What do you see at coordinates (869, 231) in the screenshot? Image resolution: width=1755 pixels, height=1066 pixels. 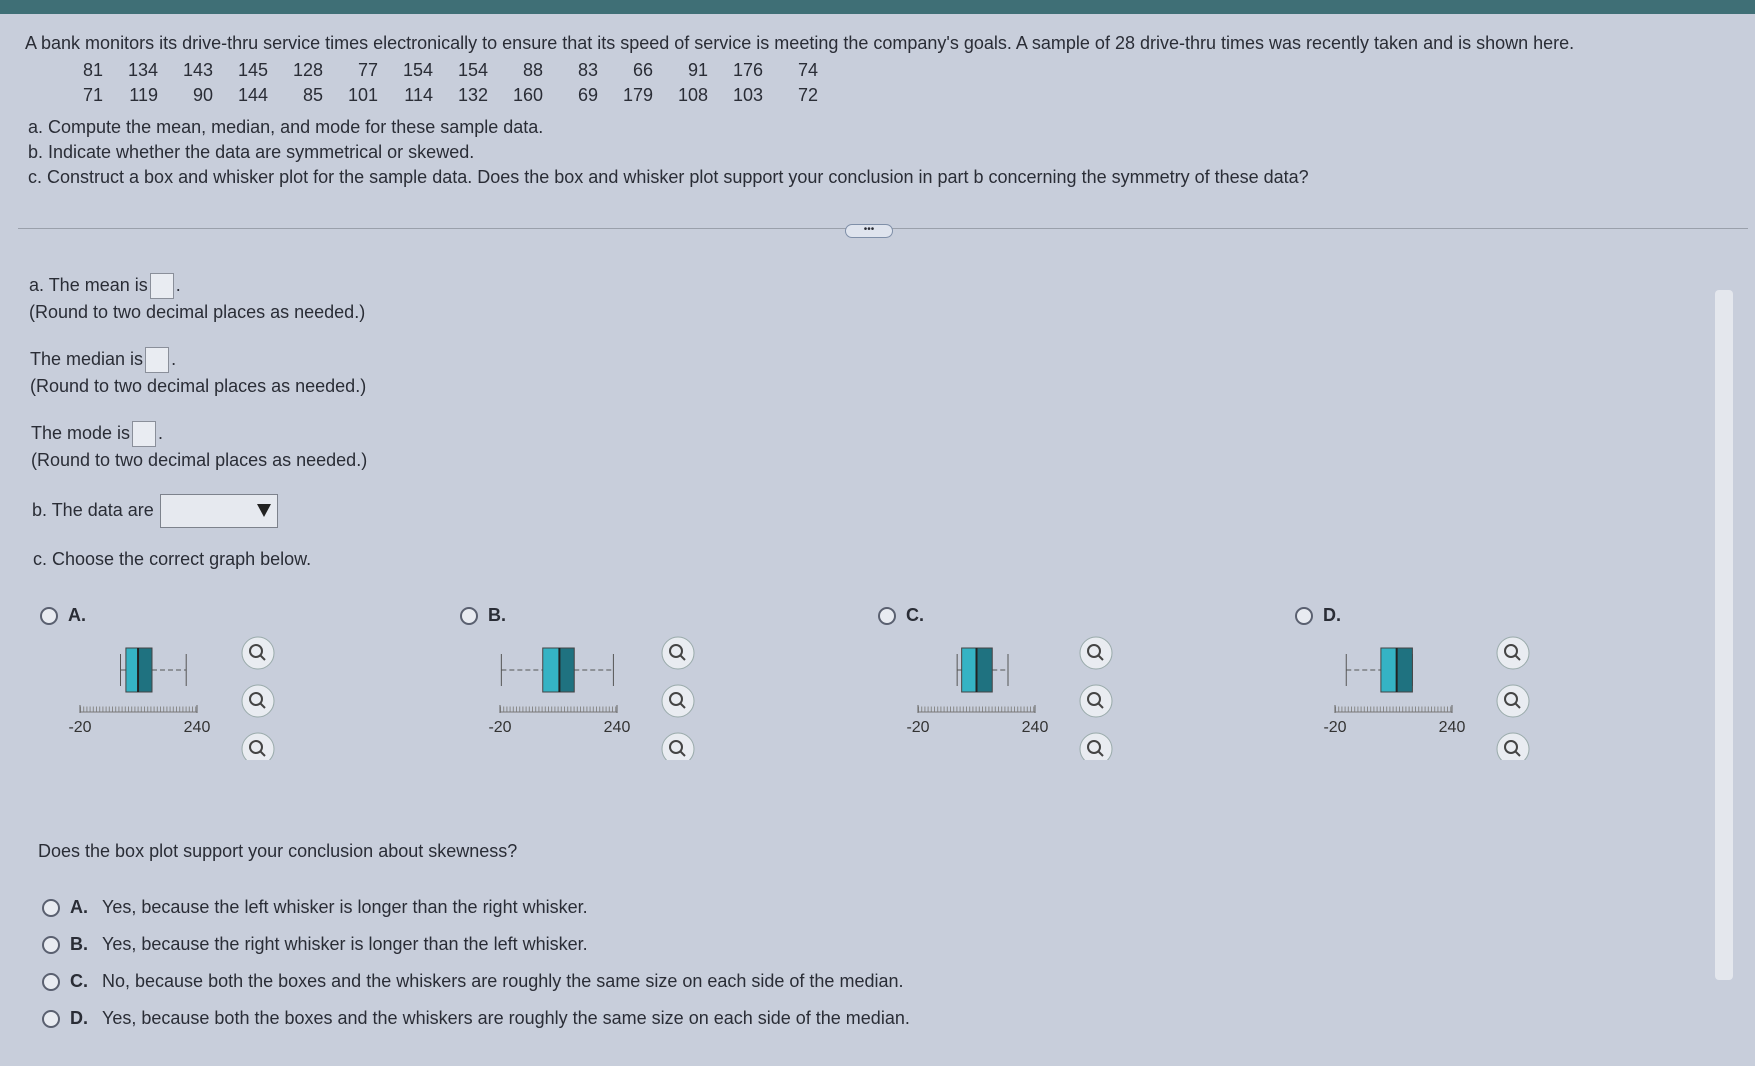 I see `expand-button: •••` at bounding box center [869, 231].